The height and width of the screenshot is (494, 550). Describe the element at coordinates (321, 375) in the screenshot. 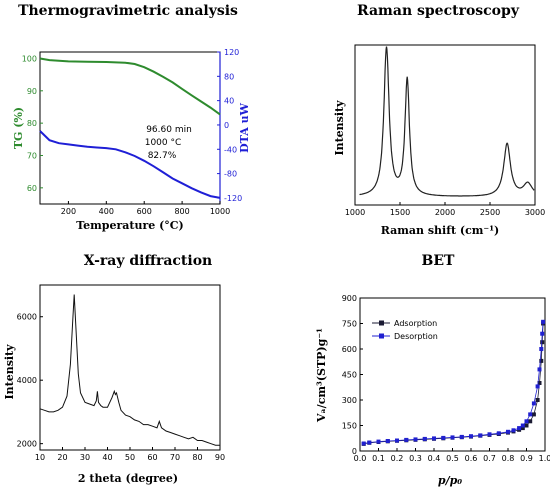

I see `bet-y-axis-label: Vₐ/cm³(STP)g⁻¹` at that location.